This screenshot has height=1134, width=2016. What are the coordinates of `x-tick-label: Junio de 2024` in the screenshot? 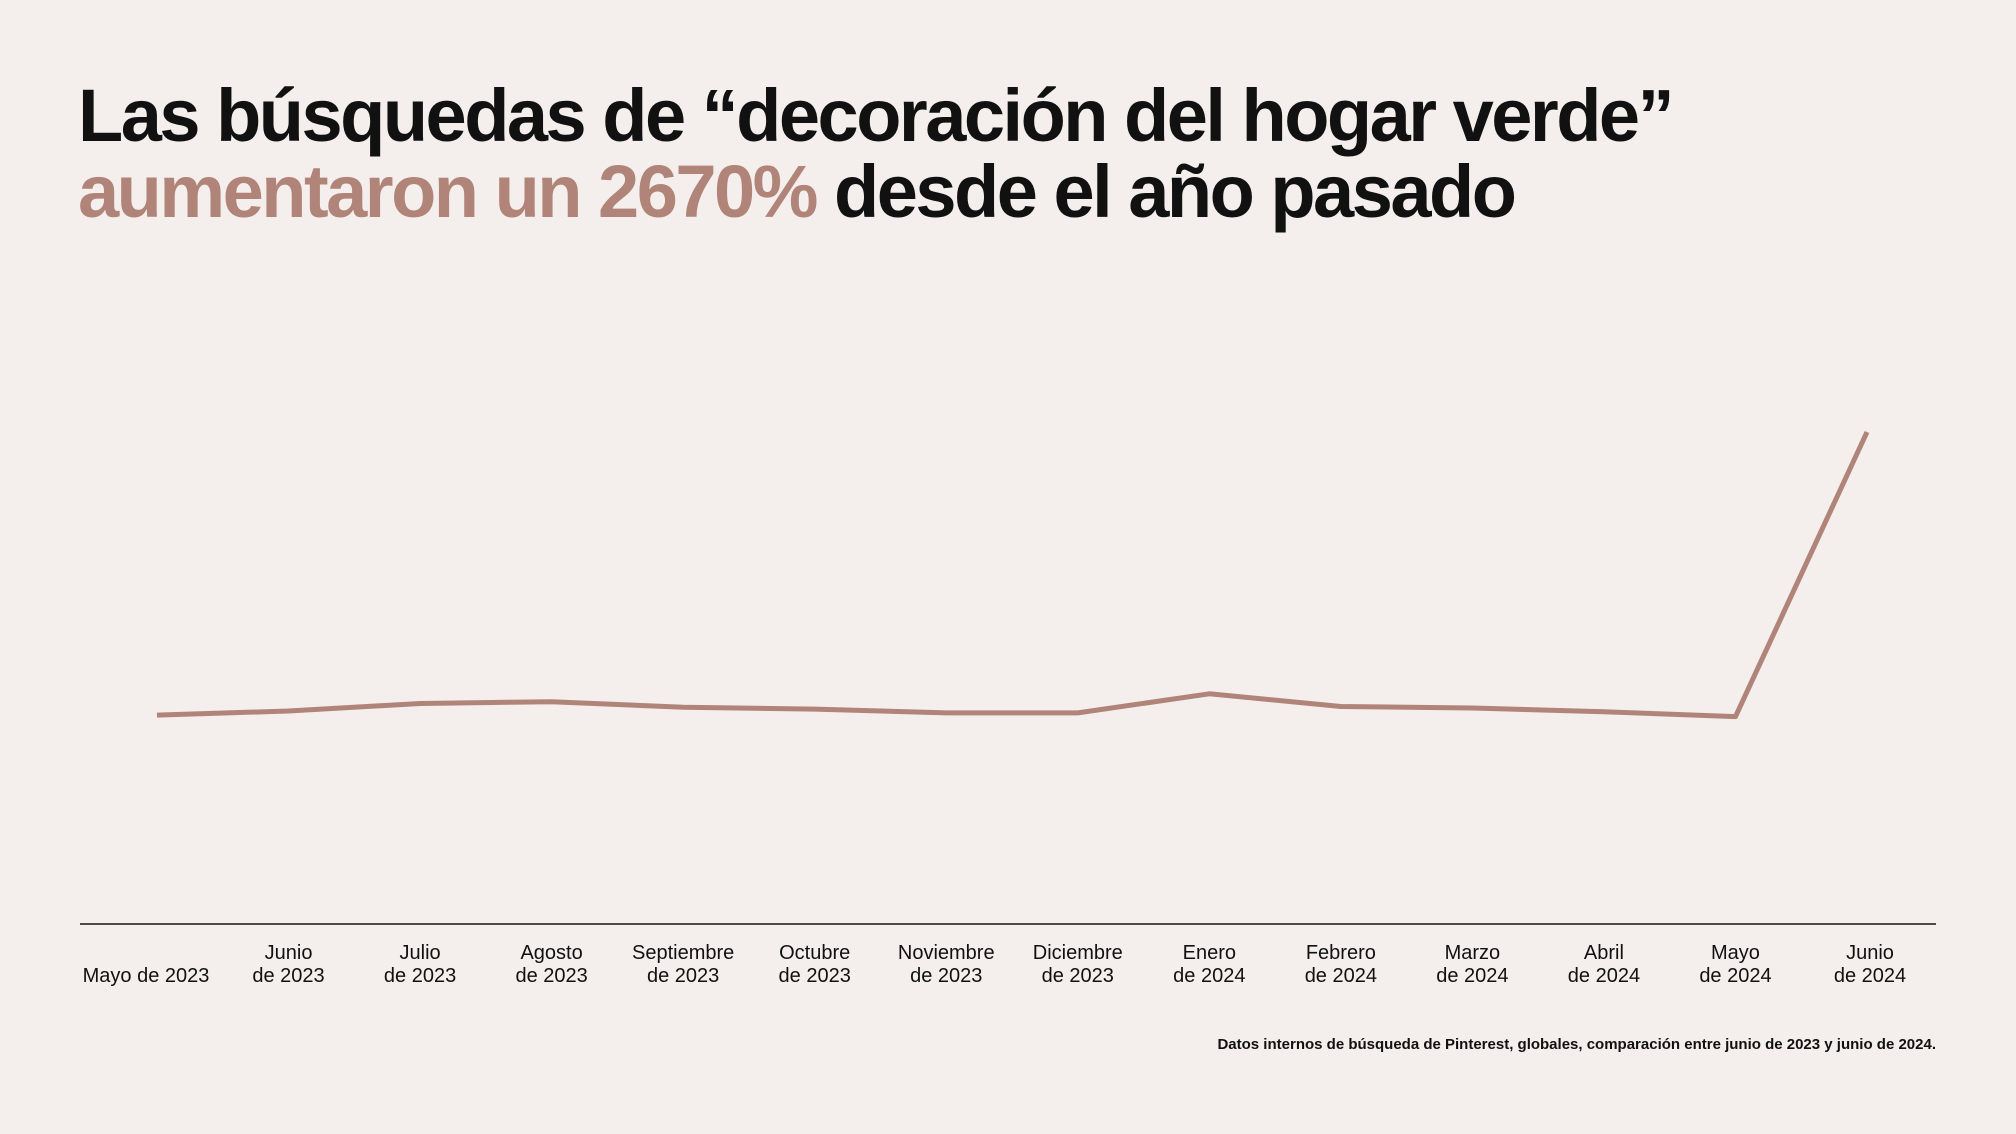 It's located at (1870, 964).